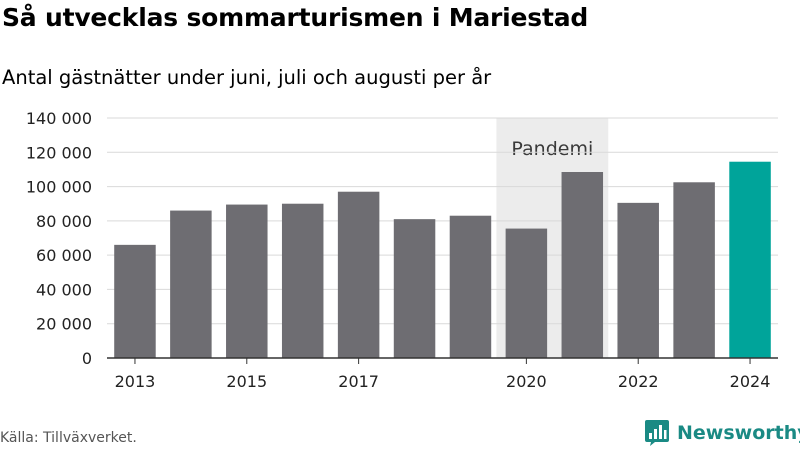 Image resolution: width=800 pixels, height=450 pixels. Describe the element at coordinates (64, 324) in the screenshot. I see `y-tick-label-20000: 20 000` at that location.